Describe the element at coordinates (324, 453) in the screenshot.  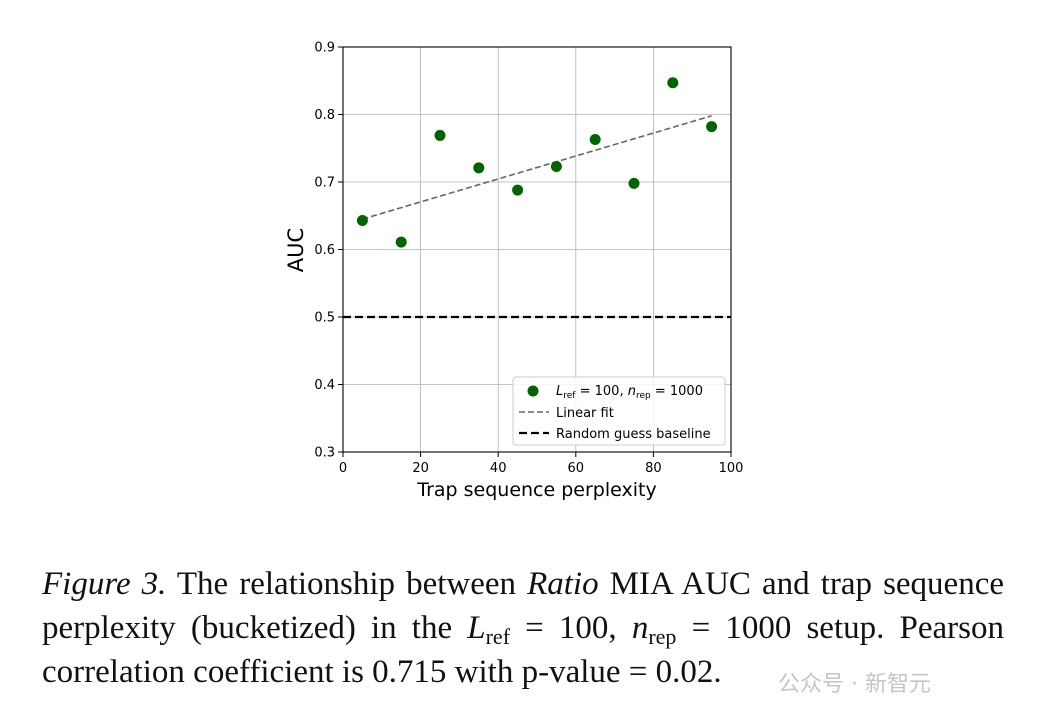
I see `y-tick-label: 0.3` at that location.